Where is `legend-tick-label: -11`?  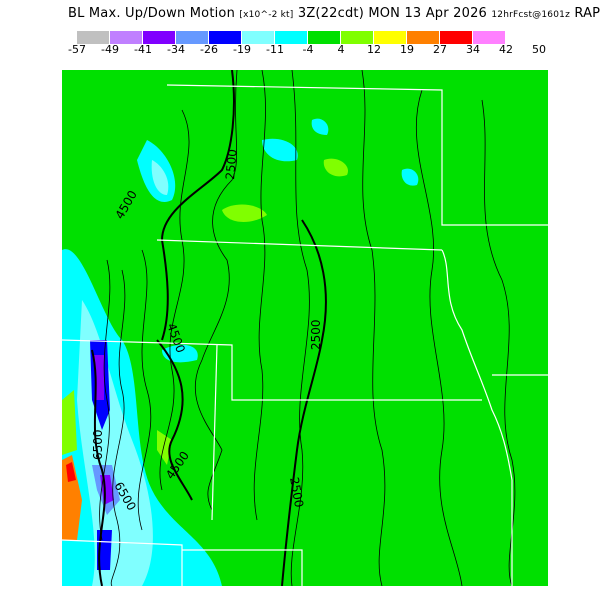 legend-tick-label: -11 is located at coordinates (275, 49).